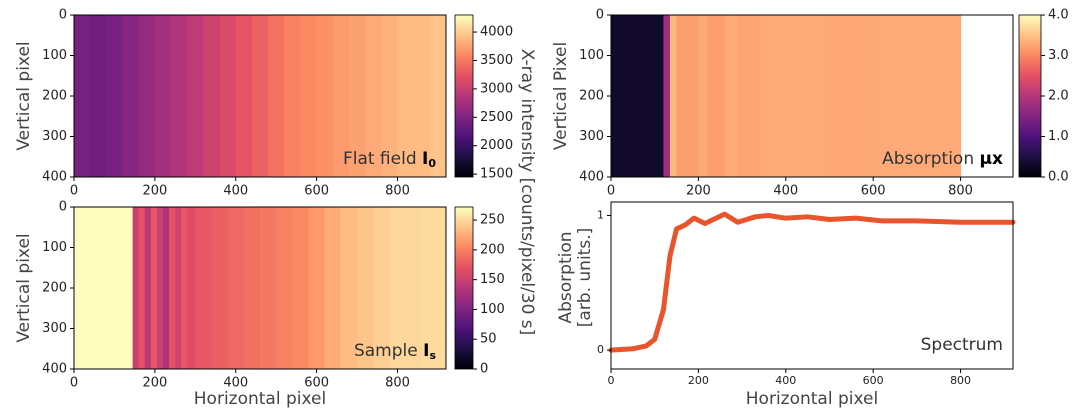 The height and width of the screenshot is (410, 1079). Describe the element at coordinates (496, 174) in the screenshot. I see `colorbar-tick-label: 1500` at that location.